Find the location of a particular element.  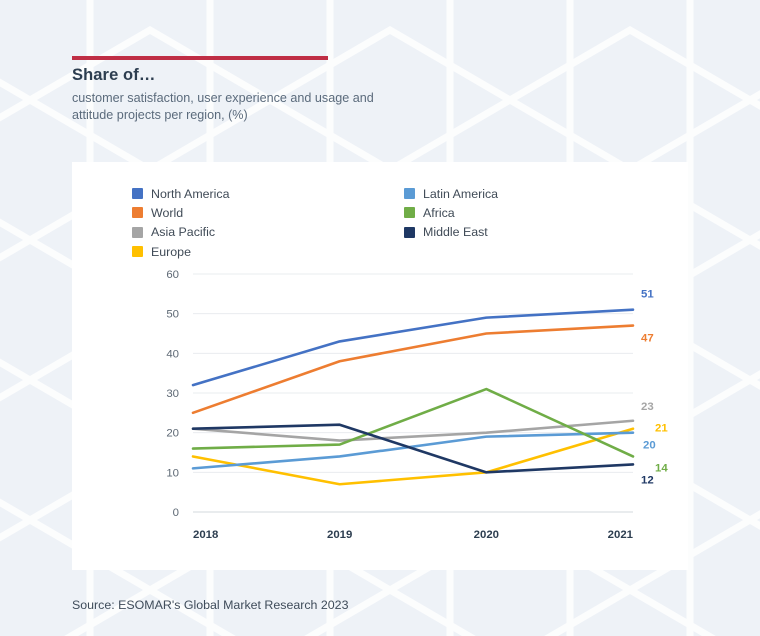

end-label-latin-america: 20 is located at coordinates (649, 446).